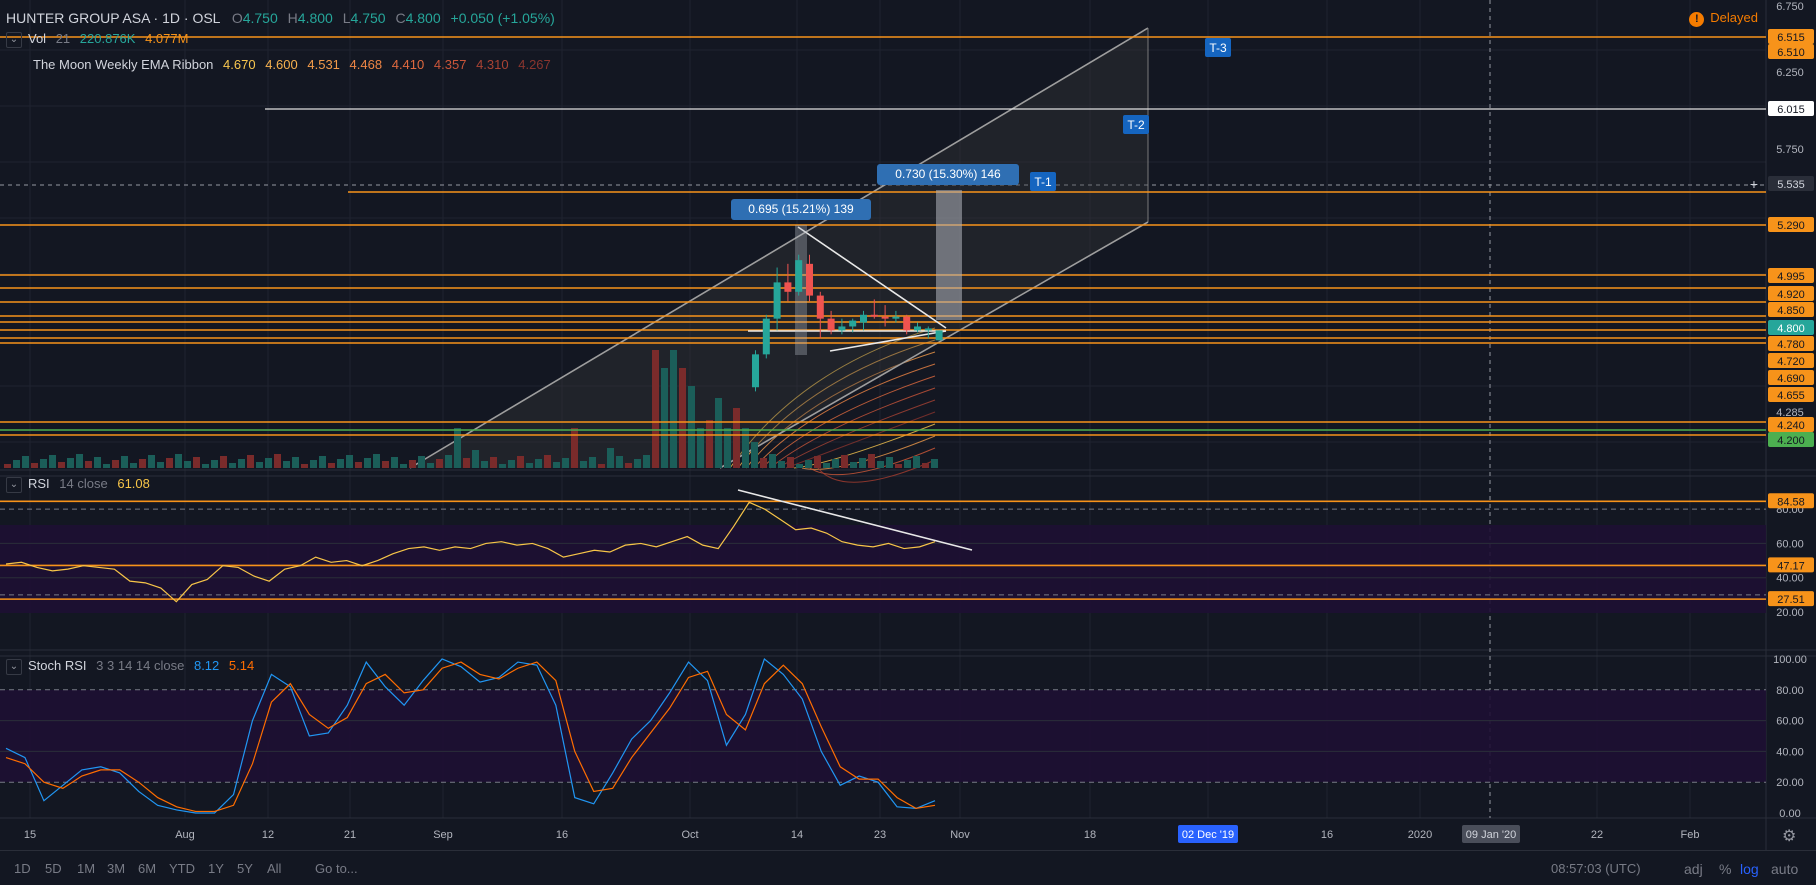 Image resolution: width=1816 pixels, height=885 pixels. What do you see at coordinates (1791, 362) in the screenshot?
I see `price-label: 4.720` at bounding box center [1791, 362].